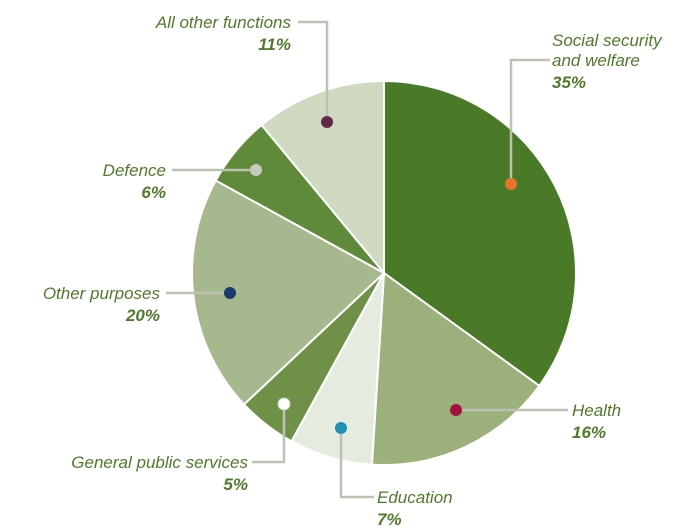 Image resolution: width=699 pixels, height=532 pixels. I want to click on slice-label-education: Education, so click(415, 497).